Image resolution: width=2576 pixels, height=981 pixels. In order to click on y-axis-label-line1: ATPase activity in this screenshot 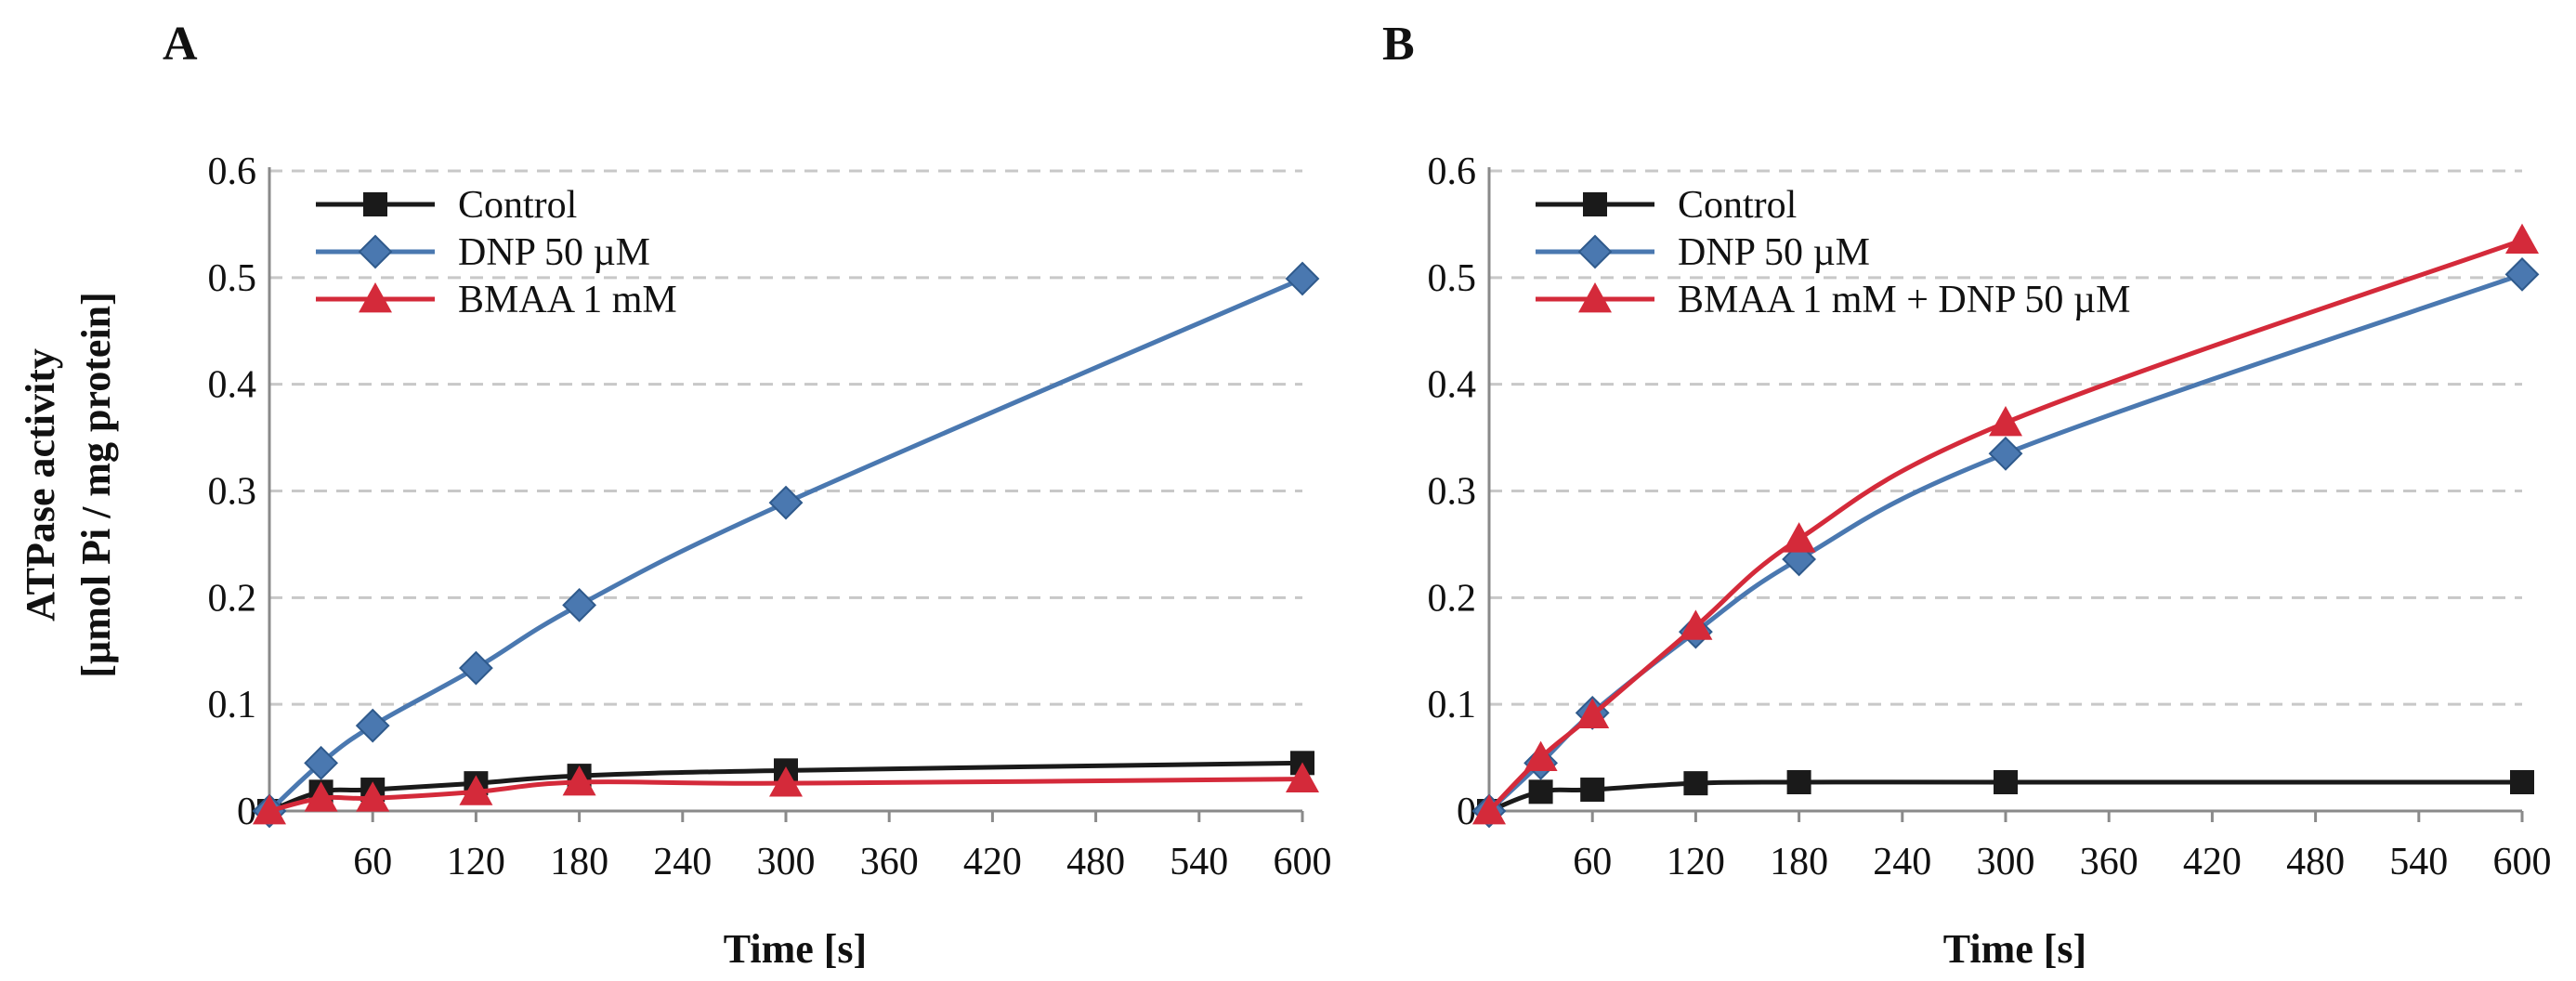, I will do `click(40, 484)`.